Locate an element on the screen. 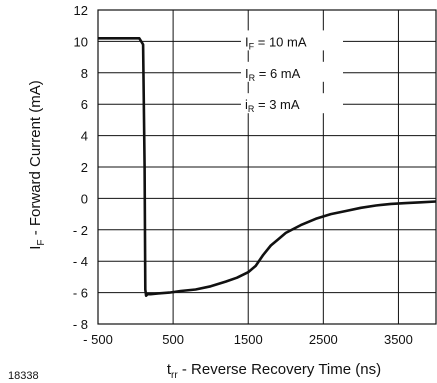 This screenshot has width=437, height=383. annotation-text: IR = 6 mA is located at coordinates (273, 74).